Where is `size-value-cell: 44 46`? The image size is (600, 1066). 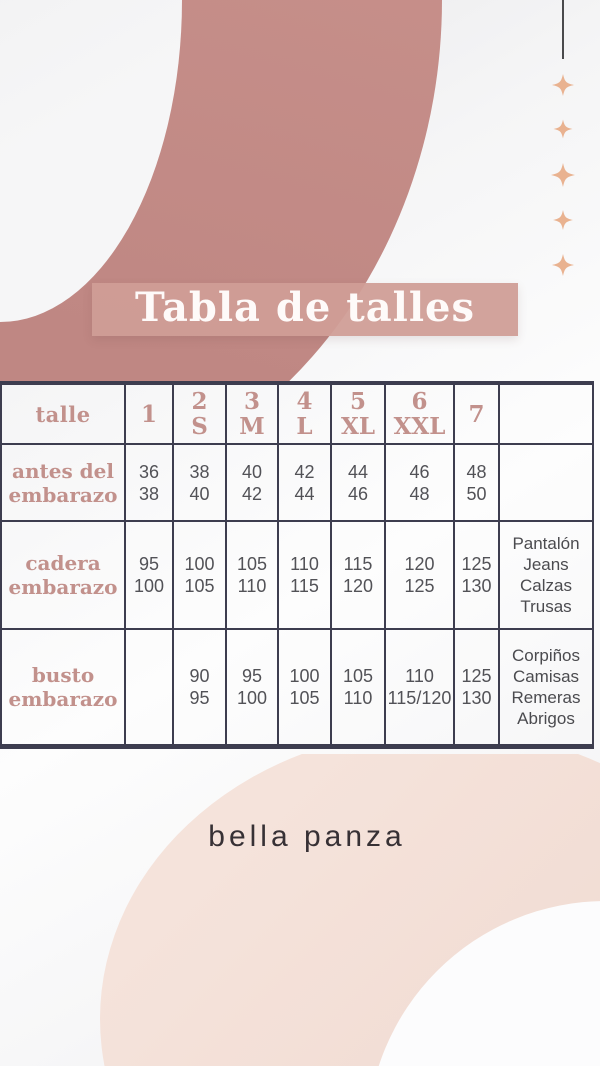
size-value-cell: 44 46 is located at coordinates (358, 482).